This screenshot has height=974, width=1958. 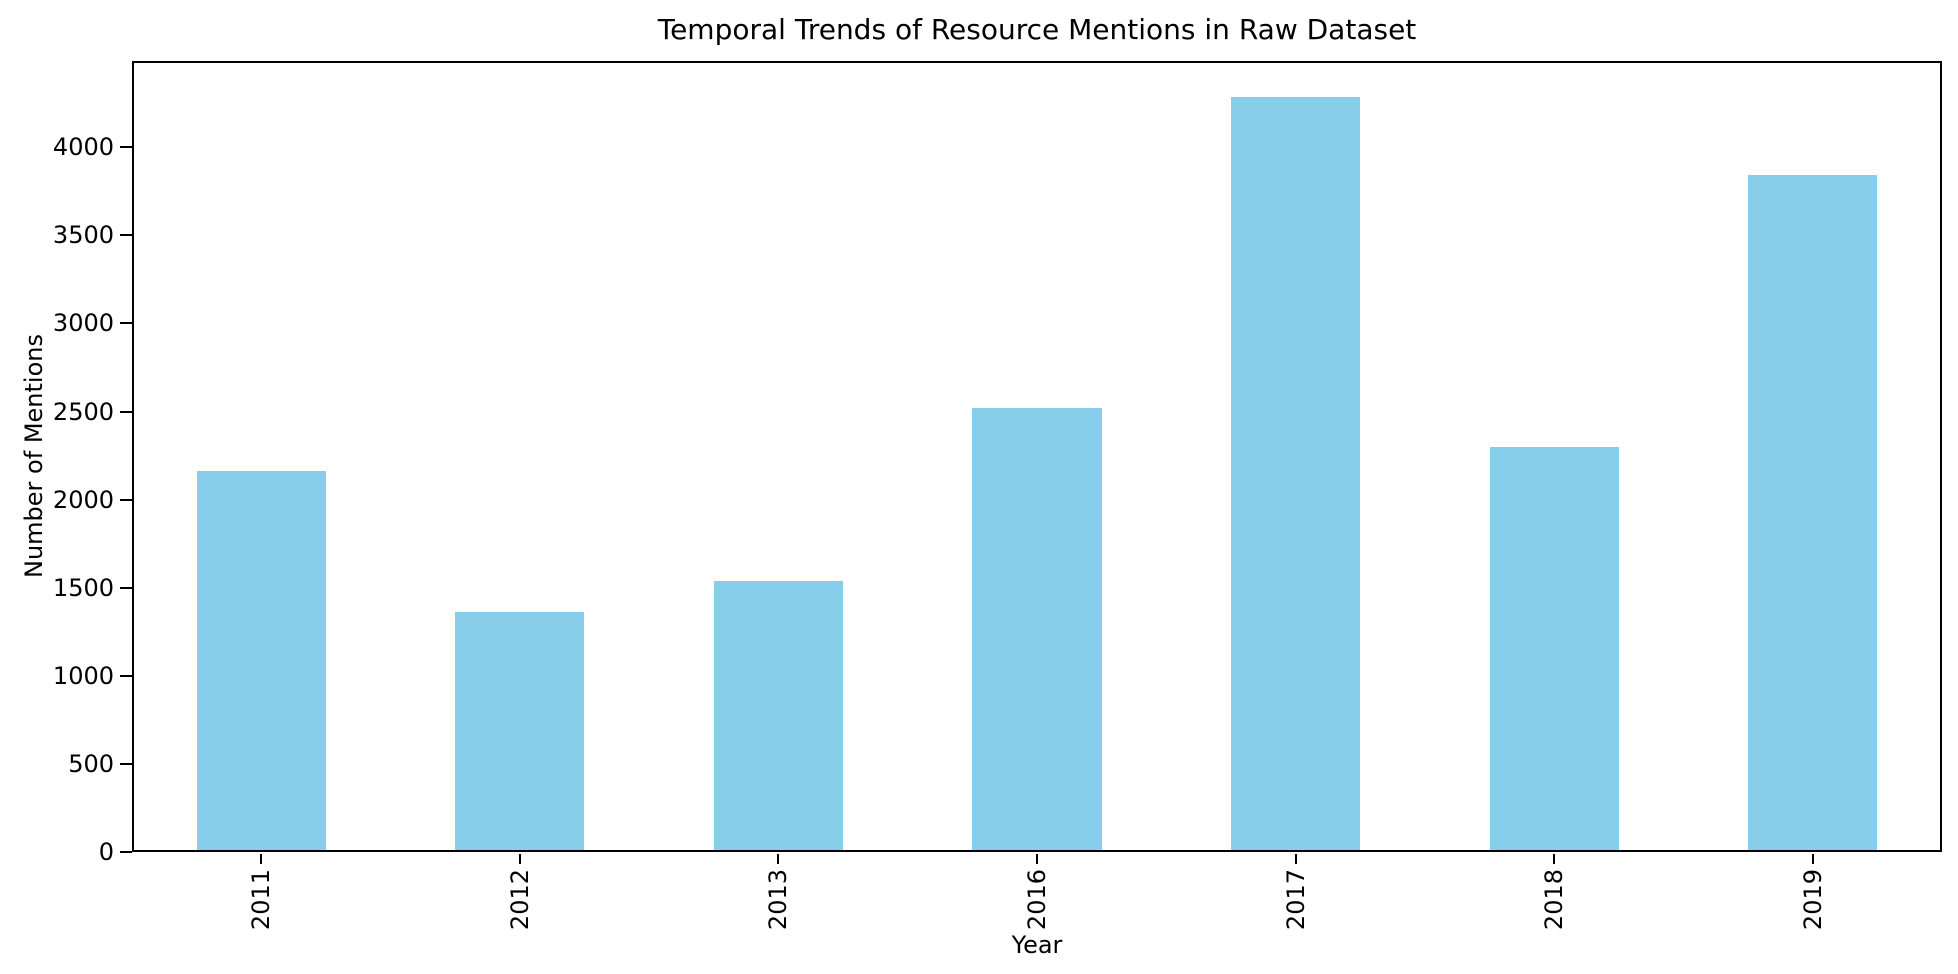 What do you see at coordinates (519, 900) in the screenshot?
I see `x-tick-label-2012: 2012` at bounding box center [519, 900].